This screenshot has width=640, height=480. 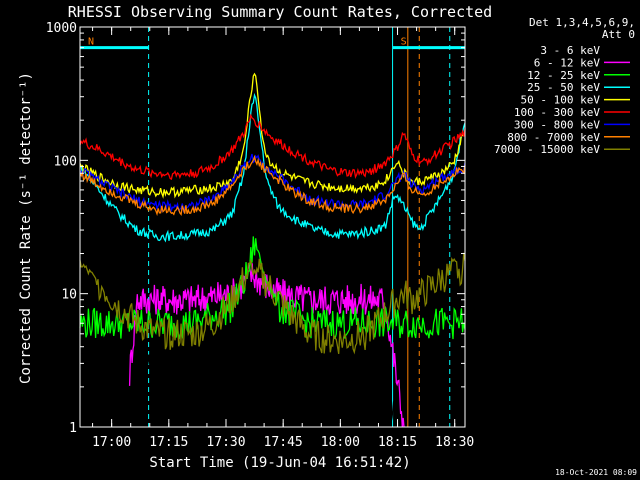 What do you see at coordinates (69, 295) in the screenshot?
I see `y-tick-label-1: 10` at bounding box center [69, 295].